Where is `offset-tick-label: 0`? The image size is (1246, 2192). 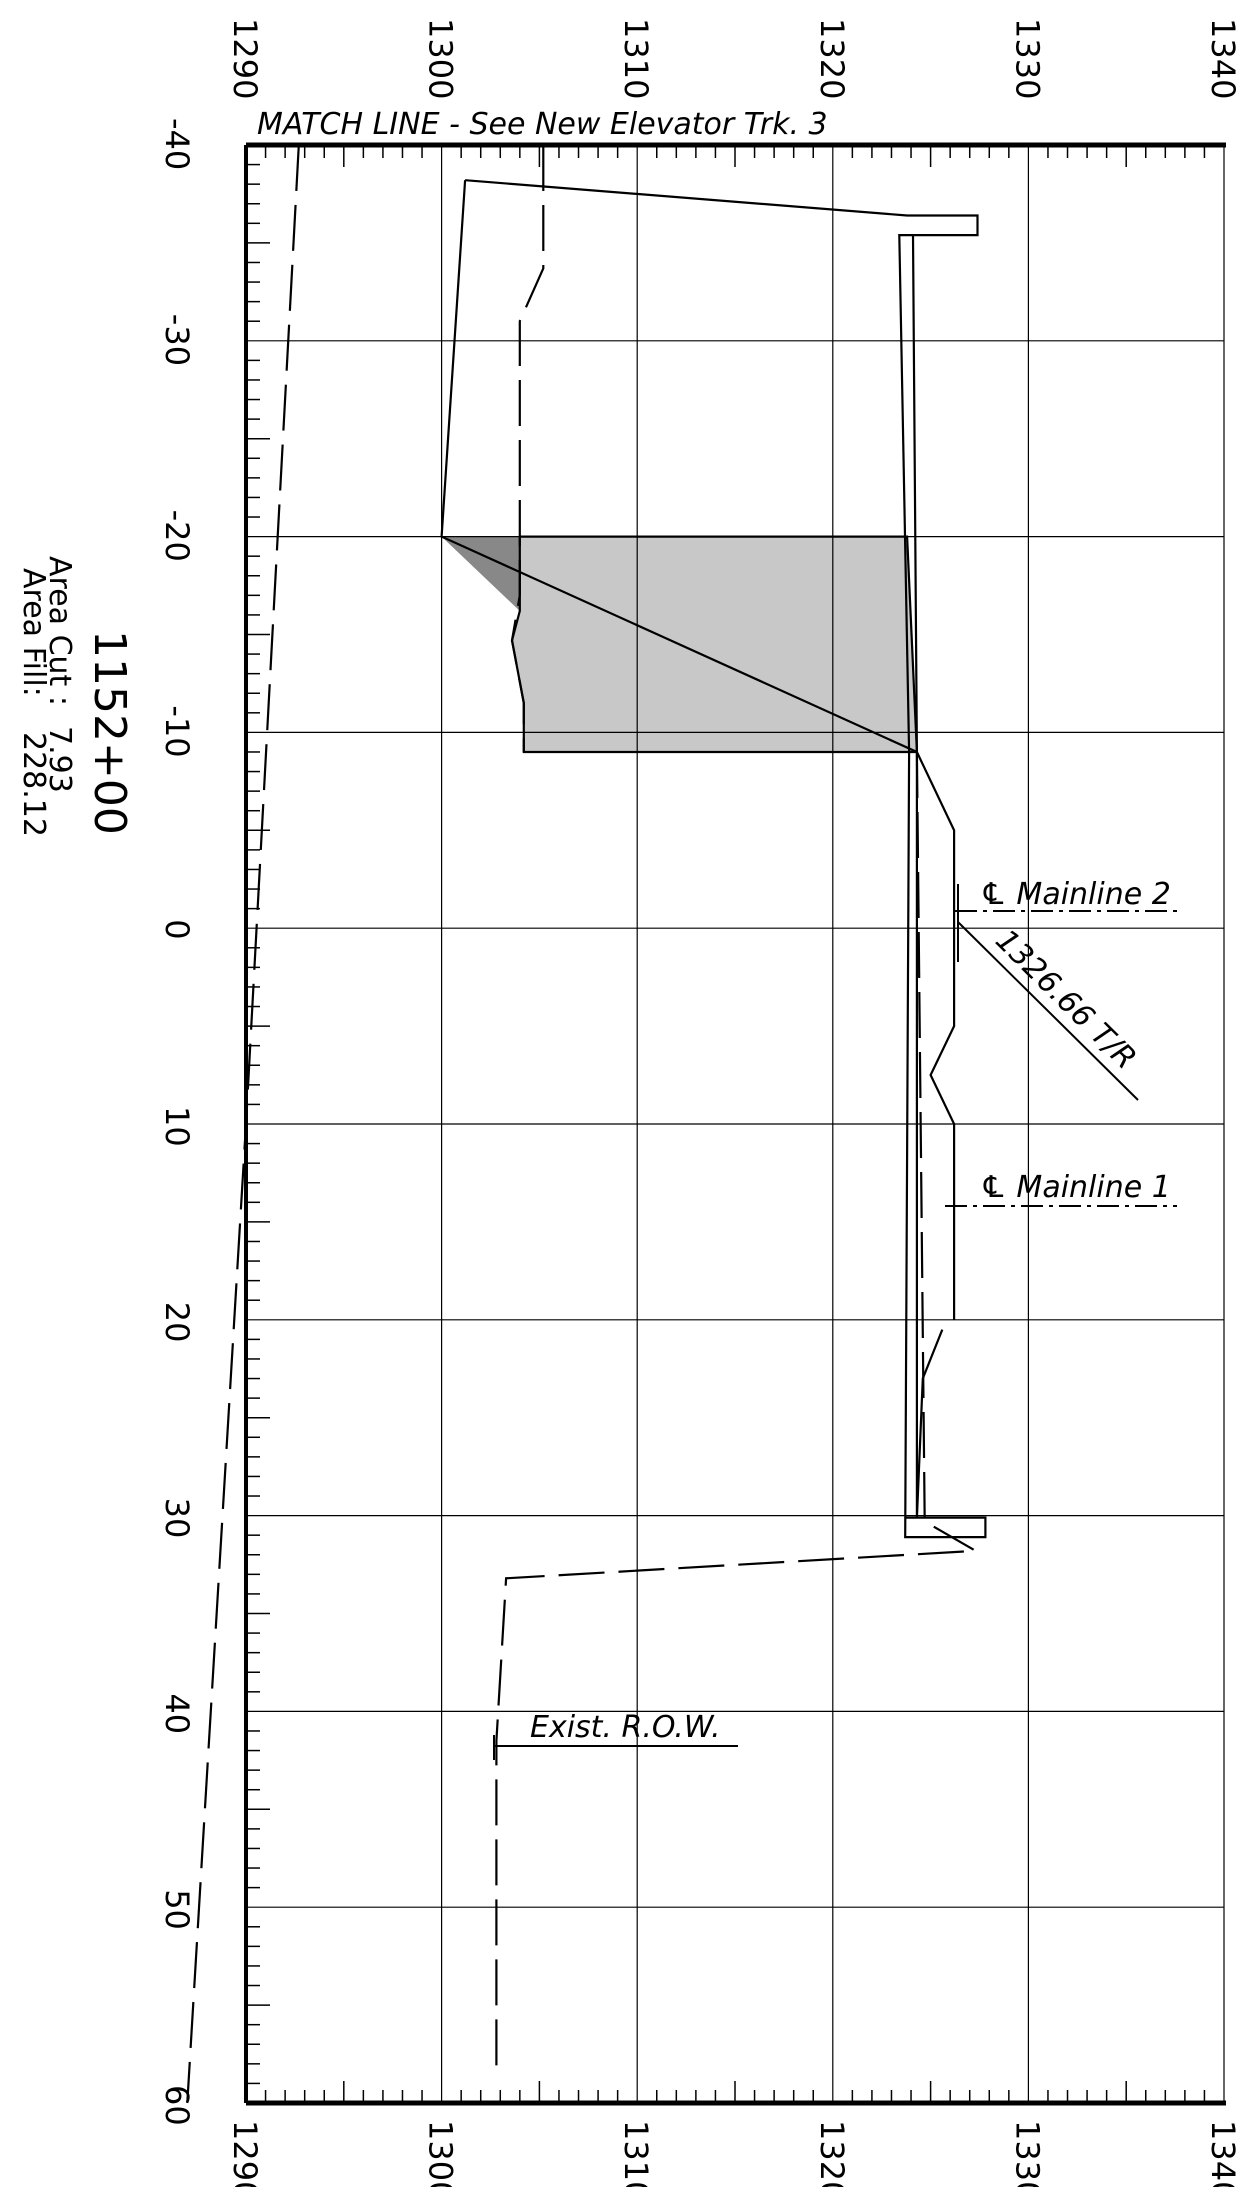 offset-tick-label: 0 is located at coordinates (177, 929).